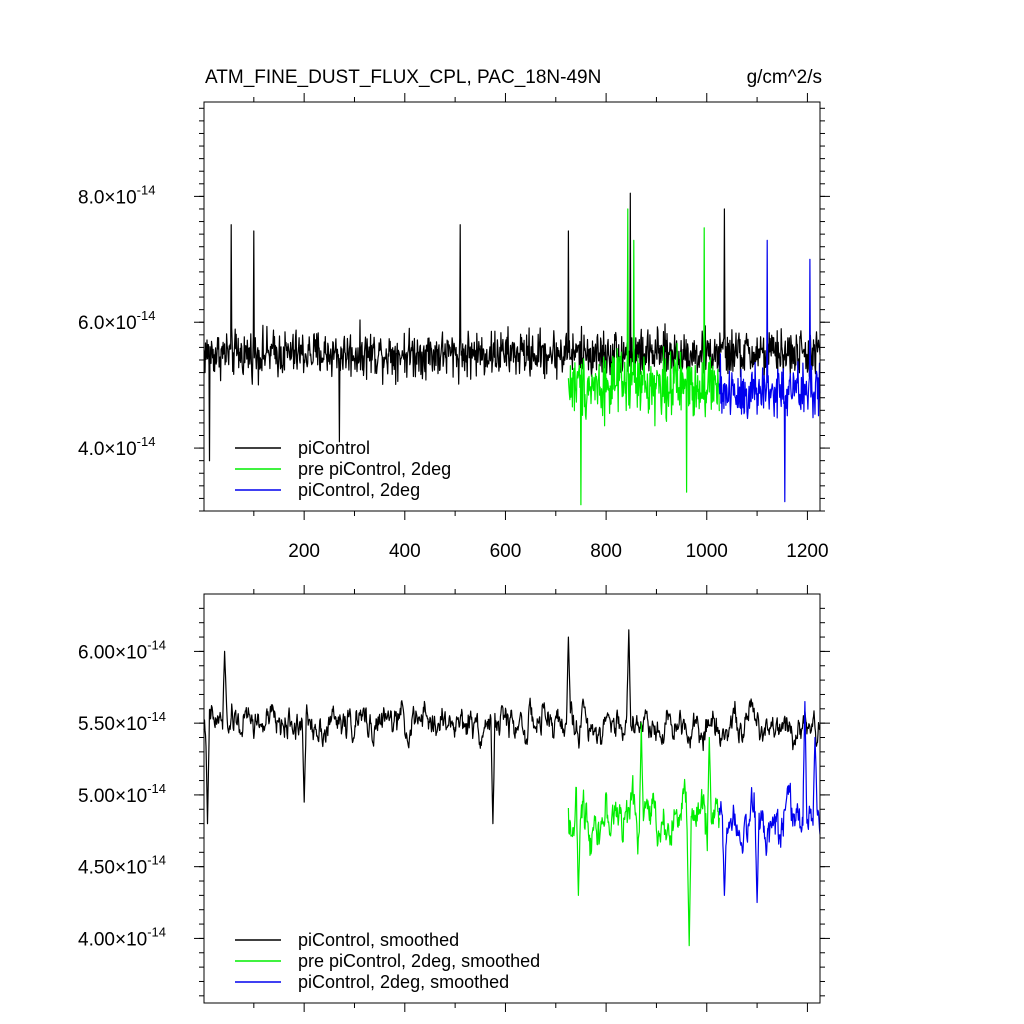  What do you see at coordinates (419, 961) in the screenshot?
I see `legend-label: pre piControl, 2deg, smoothed` at bounding box center [419, 961].